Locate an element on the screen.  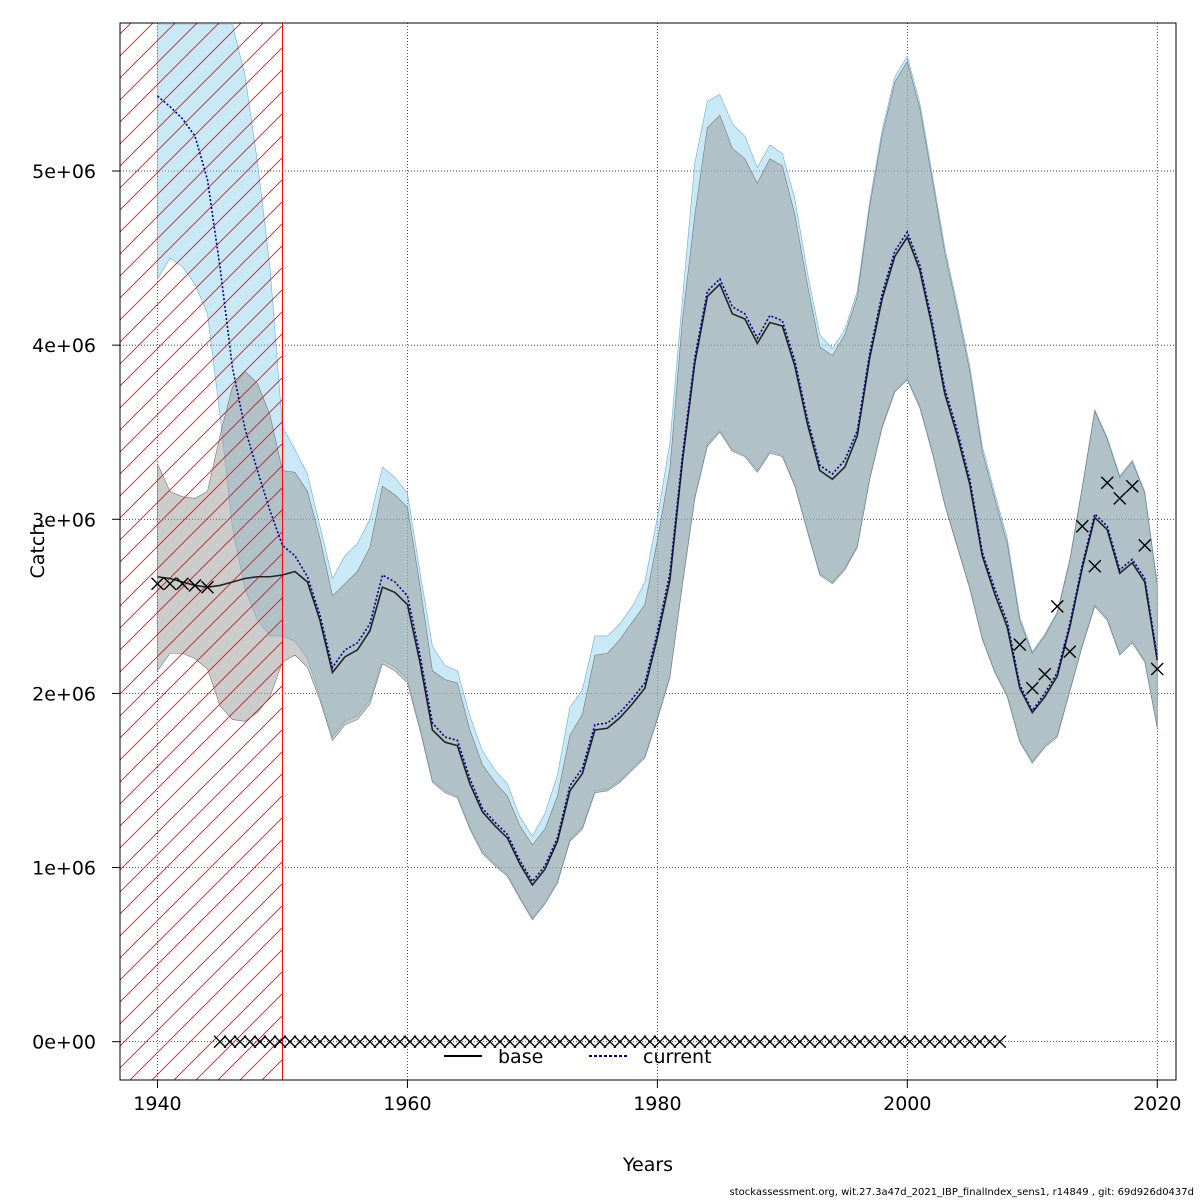
x-tick-label-2020: 2020 is located at coordinates (1157, 1104).